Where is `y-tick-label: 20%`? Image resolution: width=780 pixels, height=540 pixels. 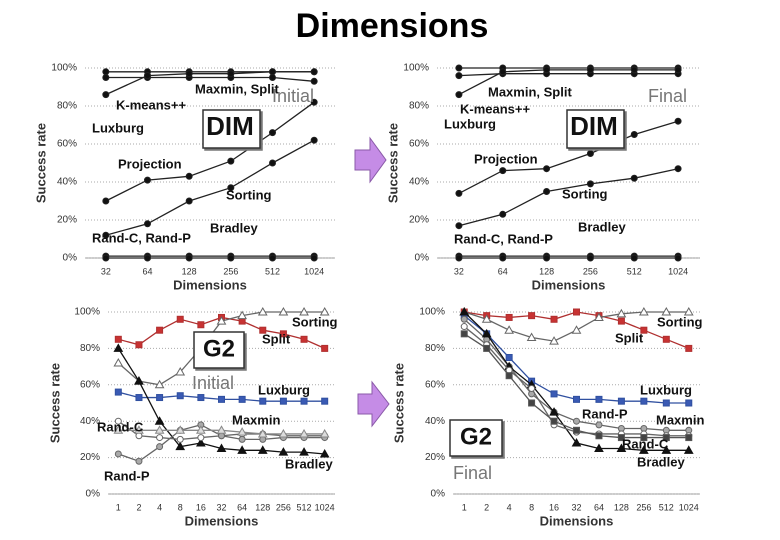
y-tick-label: 20% is located at coordinates (67, 220).